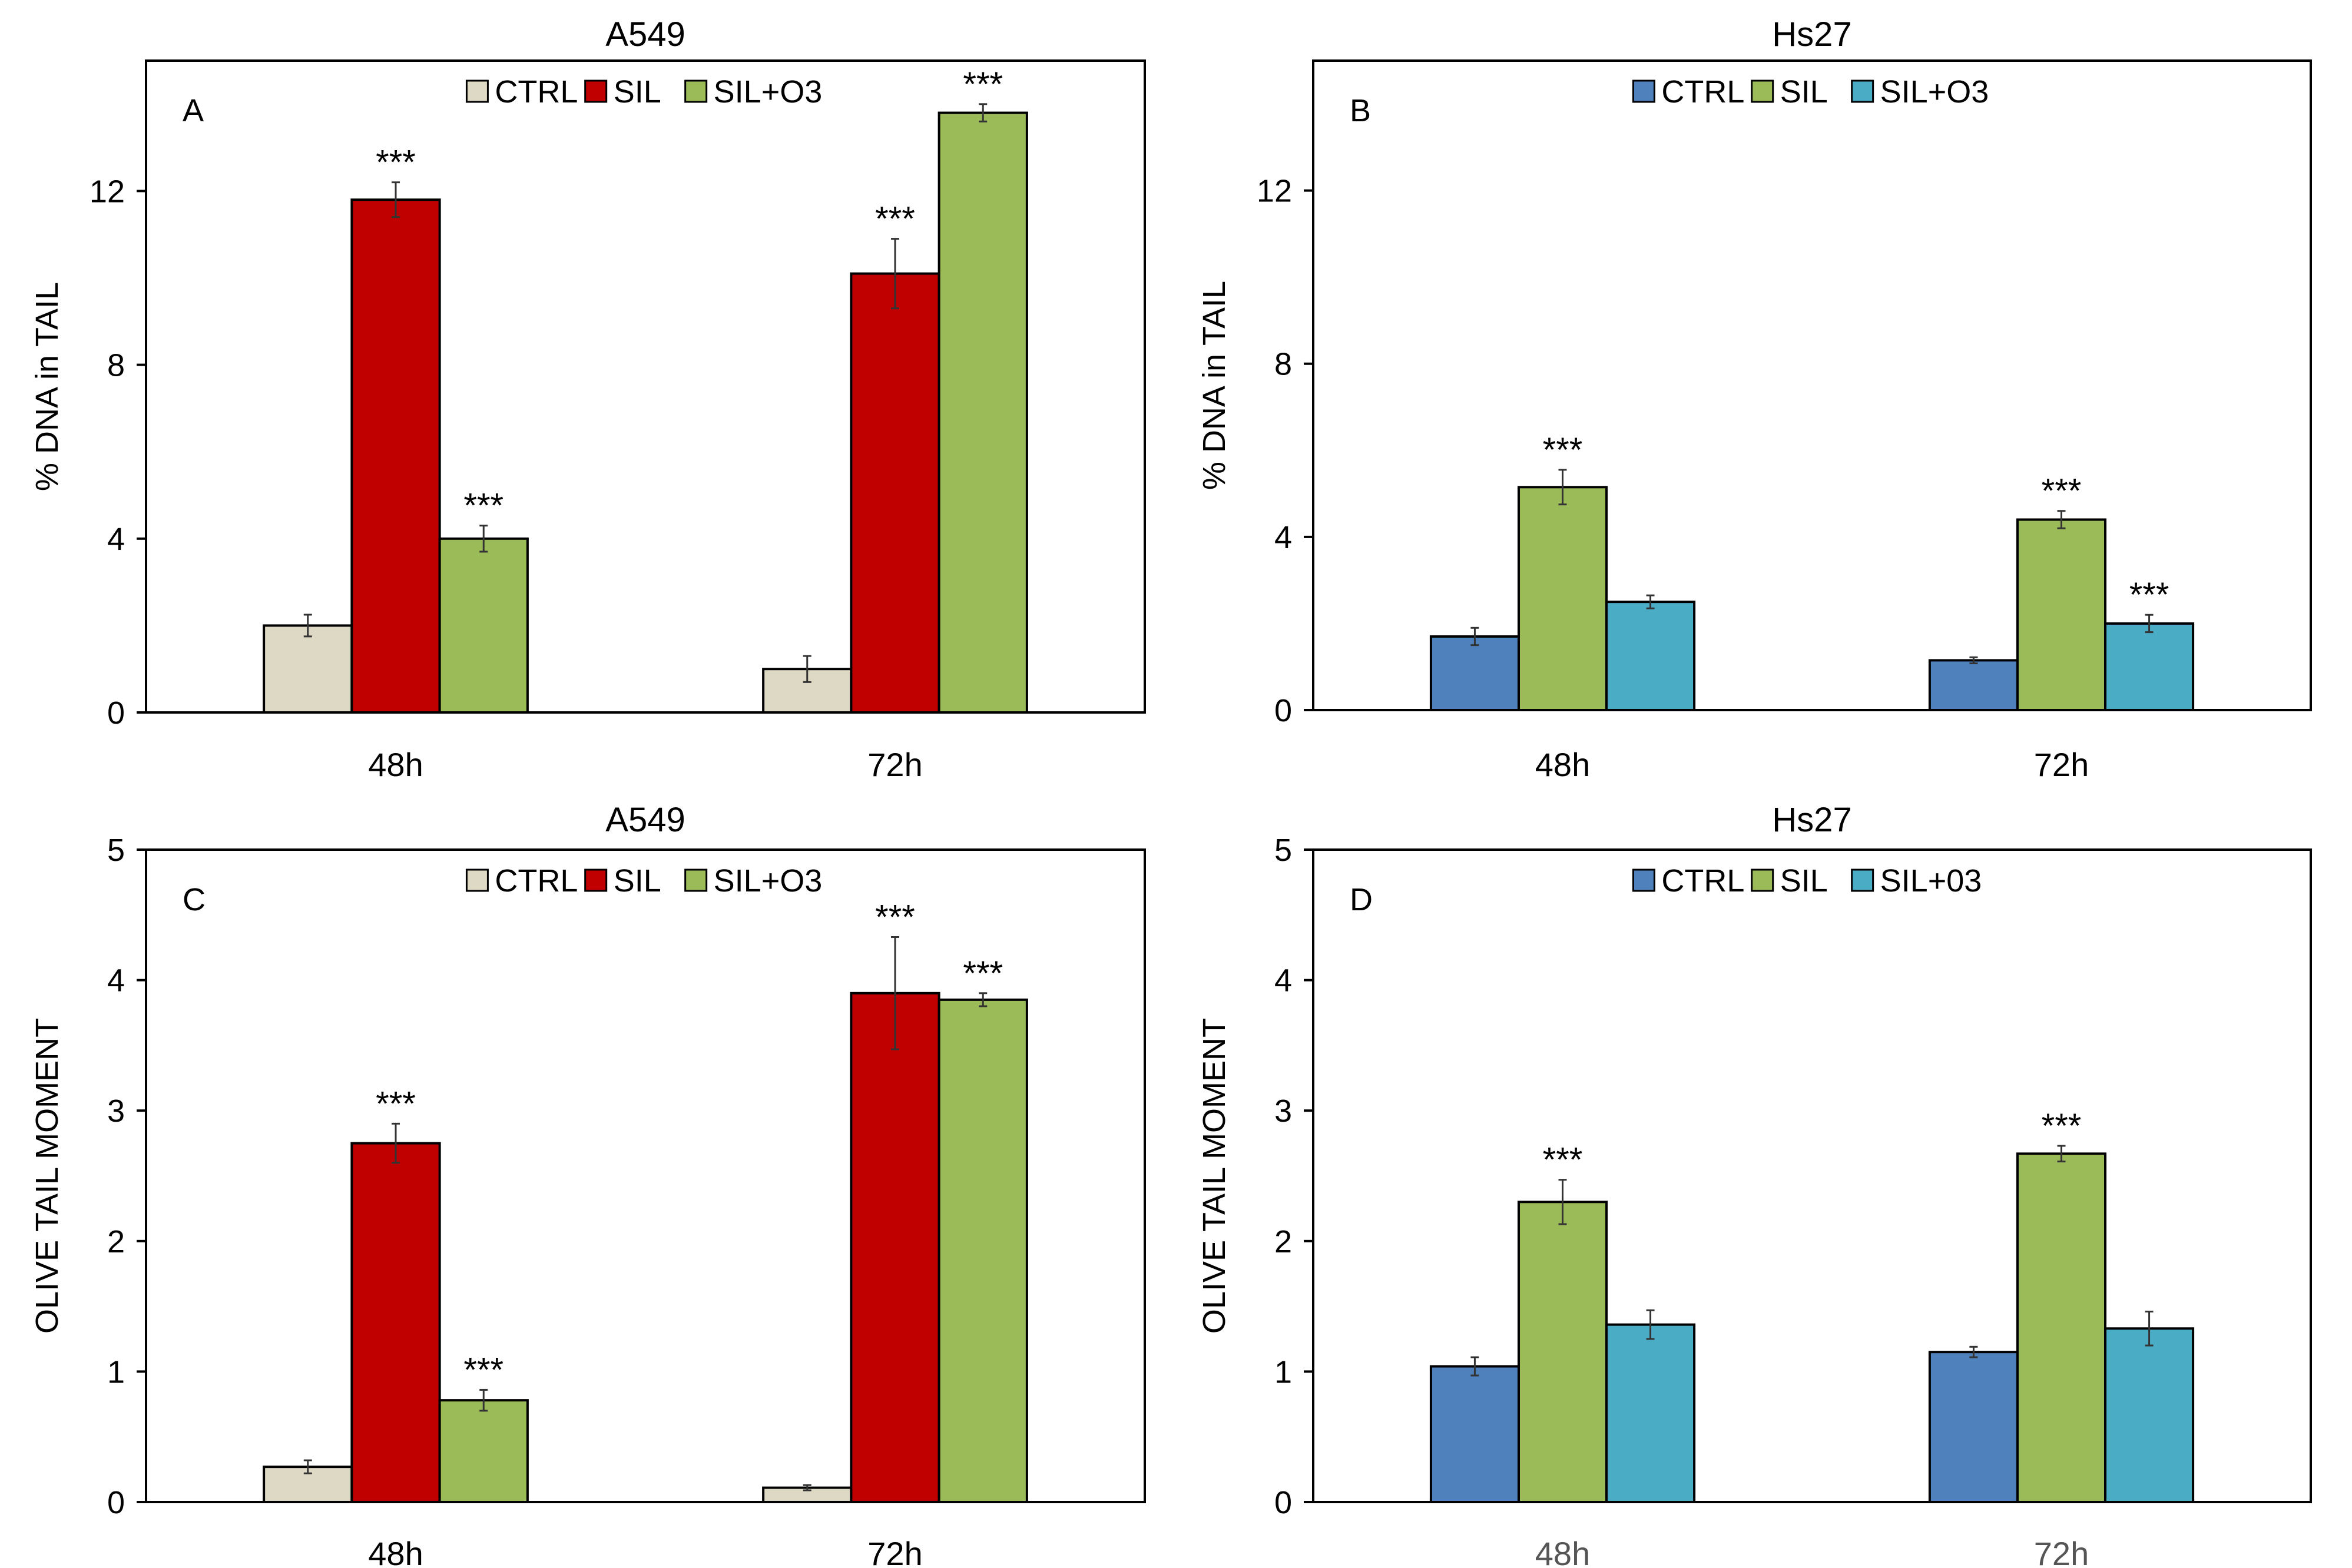  I want to click on panel-label: B, so click(1360, 111).